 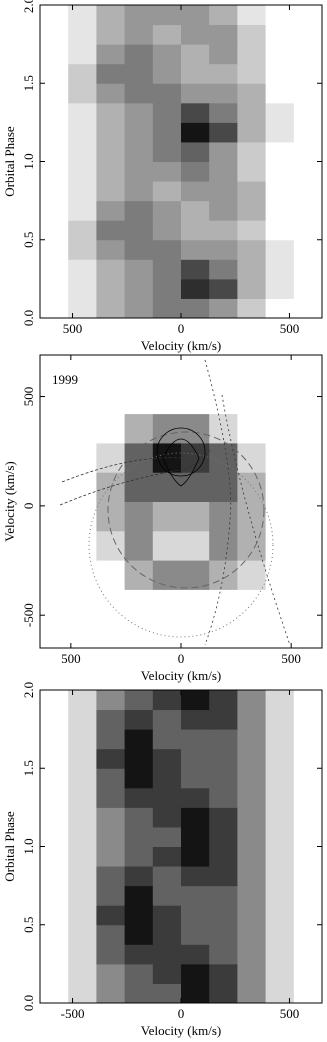 I want to click on x-axis-title: Velocity (km/s), so click(x=181, y=345).